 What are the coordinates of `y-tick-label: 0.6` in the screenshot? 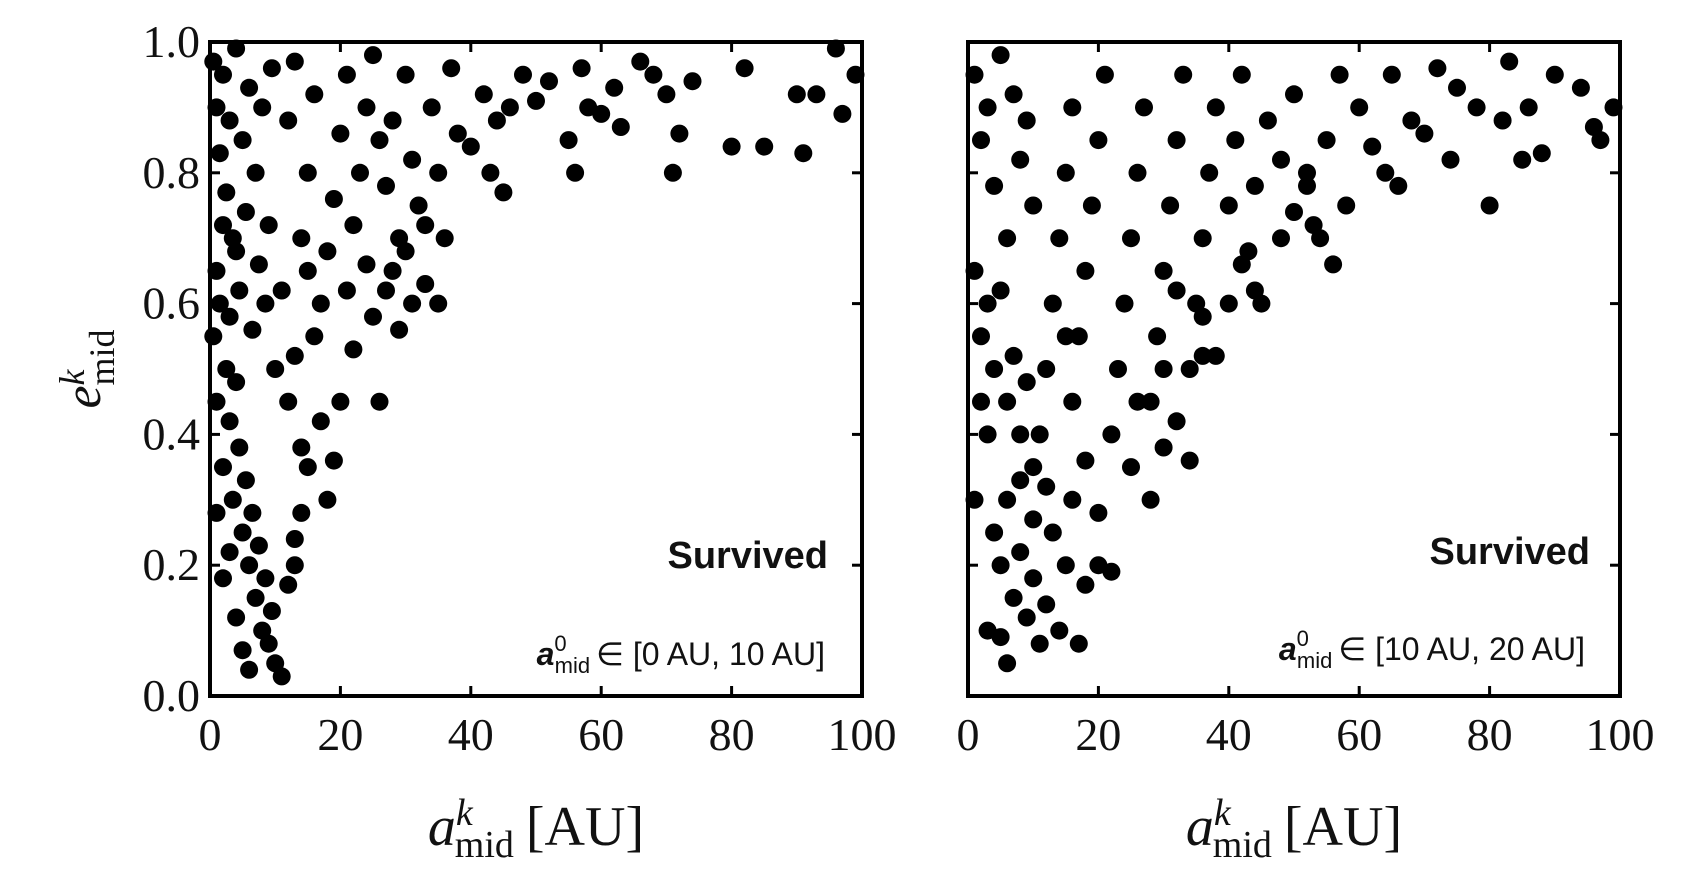 It's located at (172, 303).